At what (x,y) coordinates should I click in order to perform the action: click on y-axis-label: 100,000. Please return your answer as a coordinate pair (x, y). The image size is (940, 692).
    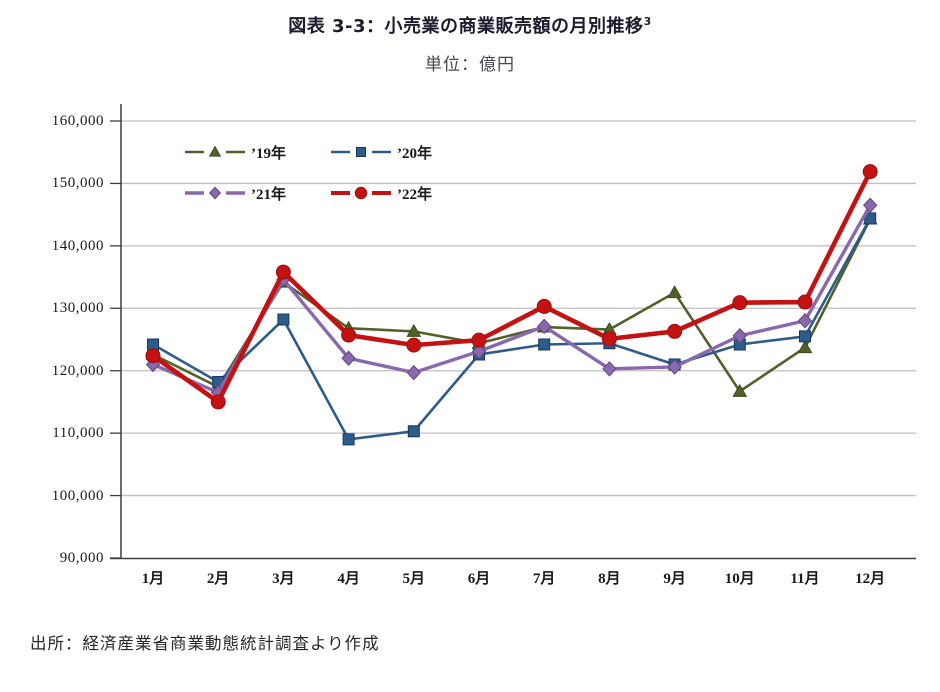
    Looking at the image, I should click on (77, 495).